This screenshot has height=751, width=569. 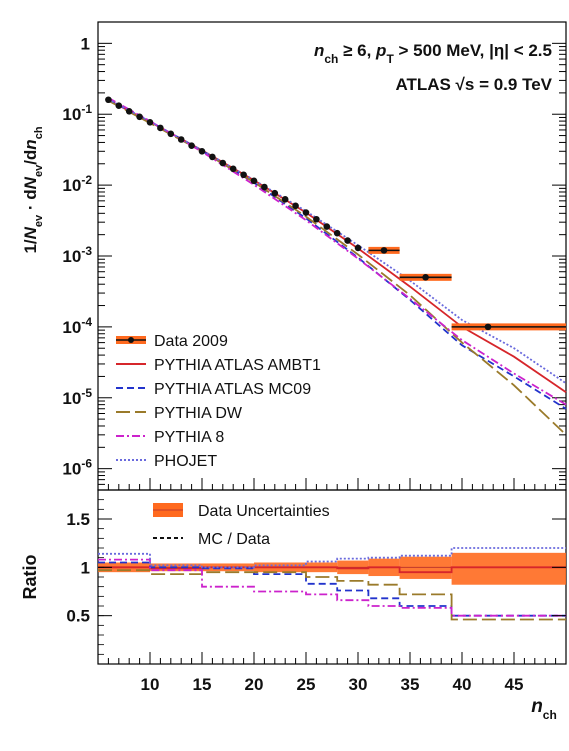 What do you see at coordinates (77, 397) in the screenshot?
I see `y-tick-label: 10⁻⁵` at bounding box center [77, 397].